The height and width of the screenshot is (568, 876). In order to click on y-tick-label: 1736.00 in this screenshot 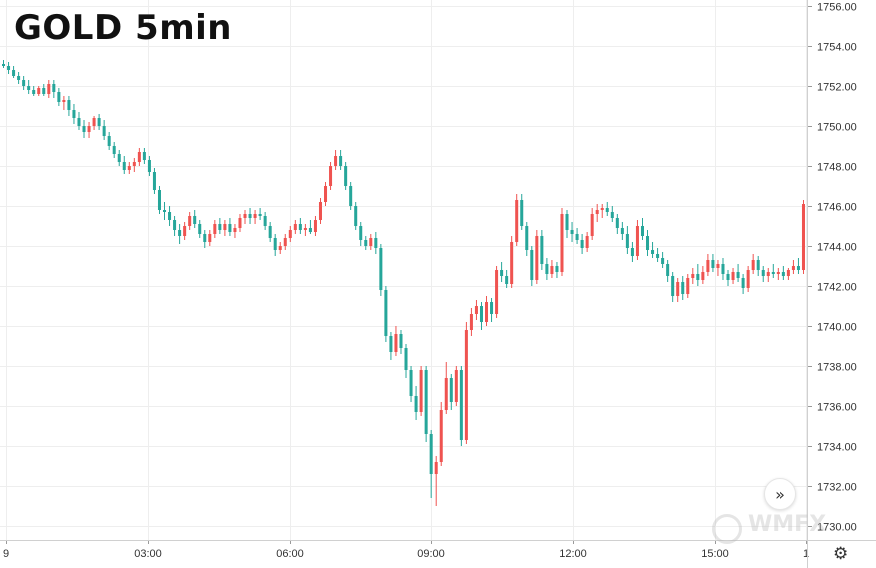, I will do `click(837, 408)`.